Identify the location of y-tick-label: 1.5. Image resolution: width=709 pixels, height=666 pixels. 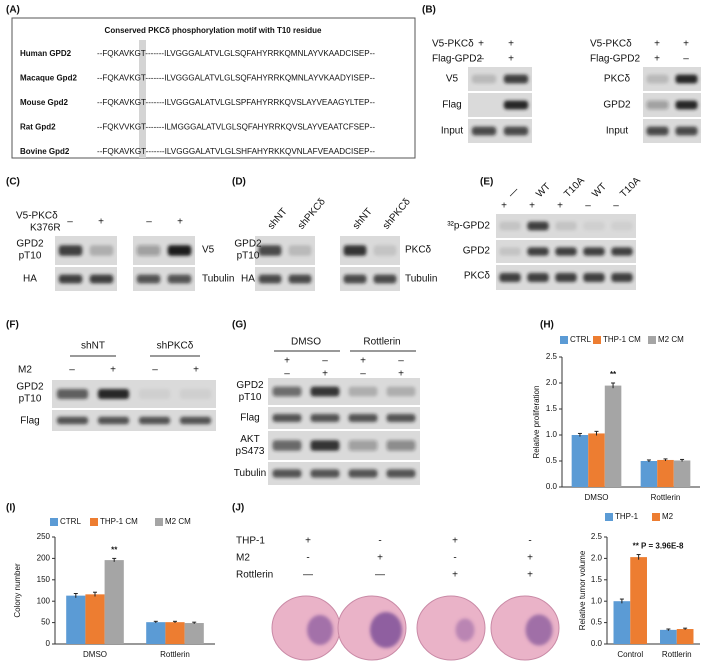
(597, 579).